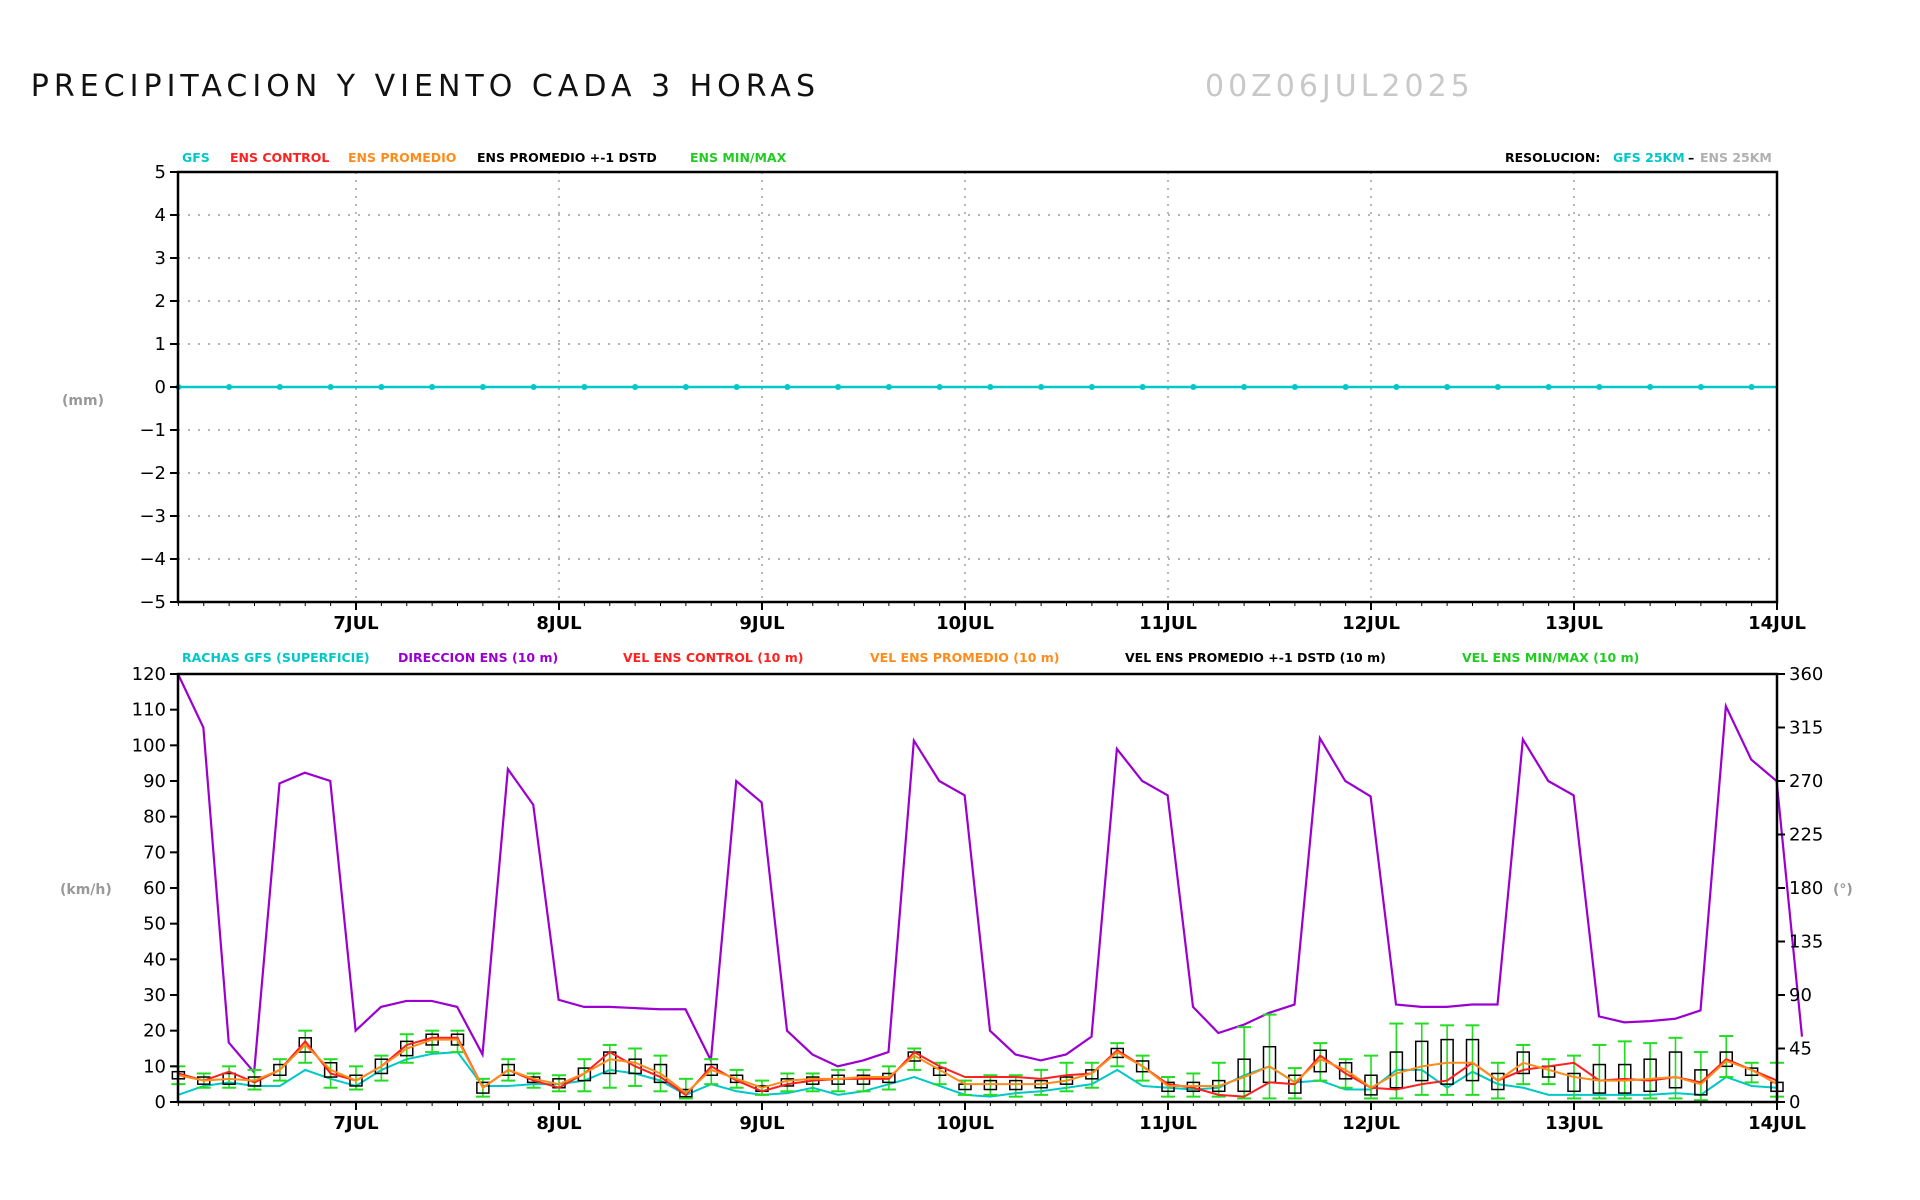  I want to click on wind-ytick-left-label: 0, so click(160, 1102).